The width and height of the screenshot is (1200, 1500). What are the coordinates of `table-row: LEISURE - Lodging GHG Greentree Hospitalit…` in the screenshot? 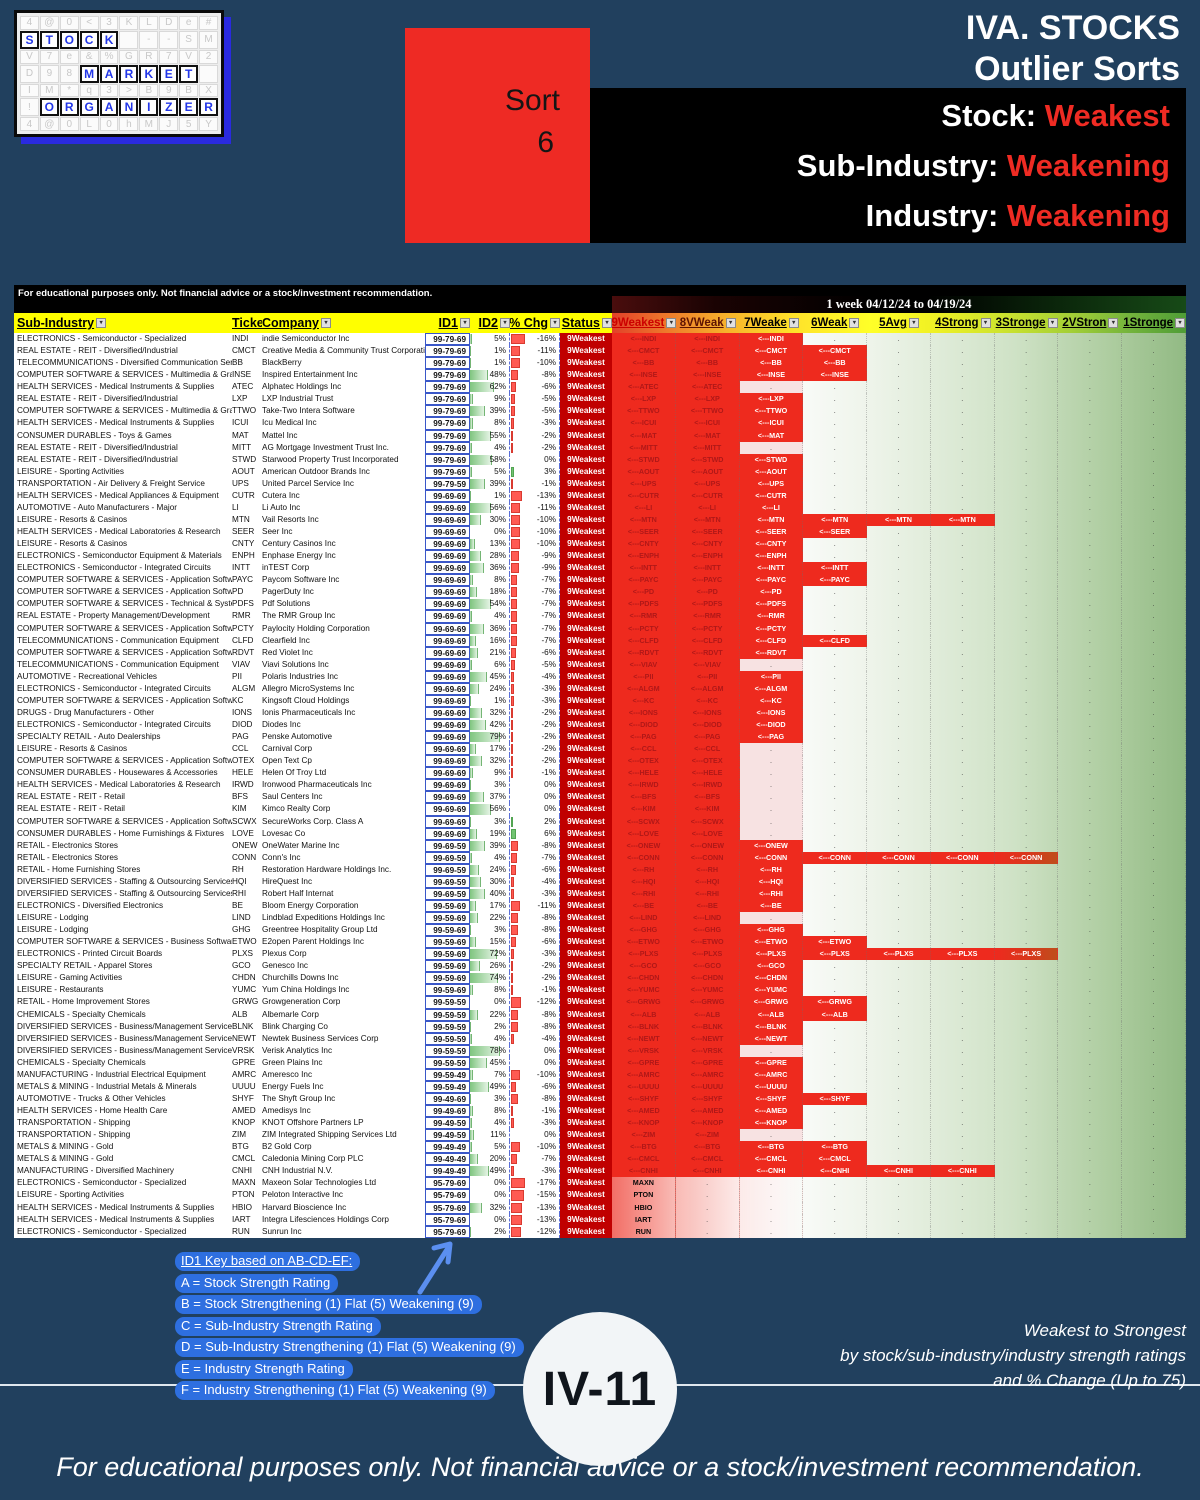 It's located at (600, 930).